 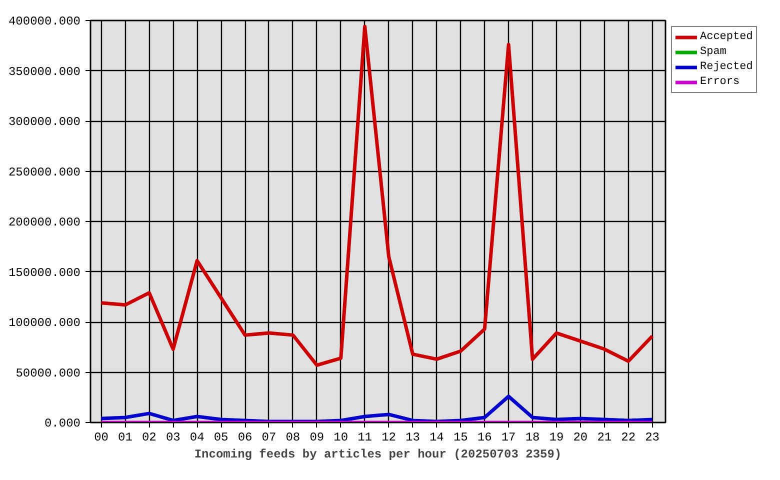 I want to click on x-tick-label: 08, so click(x=293, y=437).